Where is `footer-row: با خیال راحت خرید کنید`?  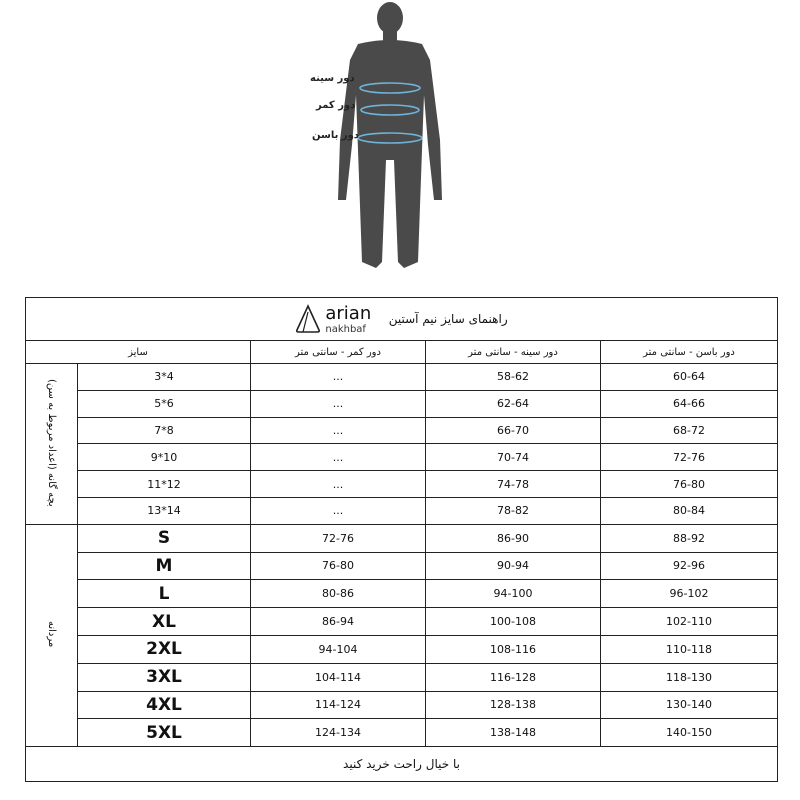 footer-row: با خیال راحت خرید کنید is located at coordinates (401, 764).